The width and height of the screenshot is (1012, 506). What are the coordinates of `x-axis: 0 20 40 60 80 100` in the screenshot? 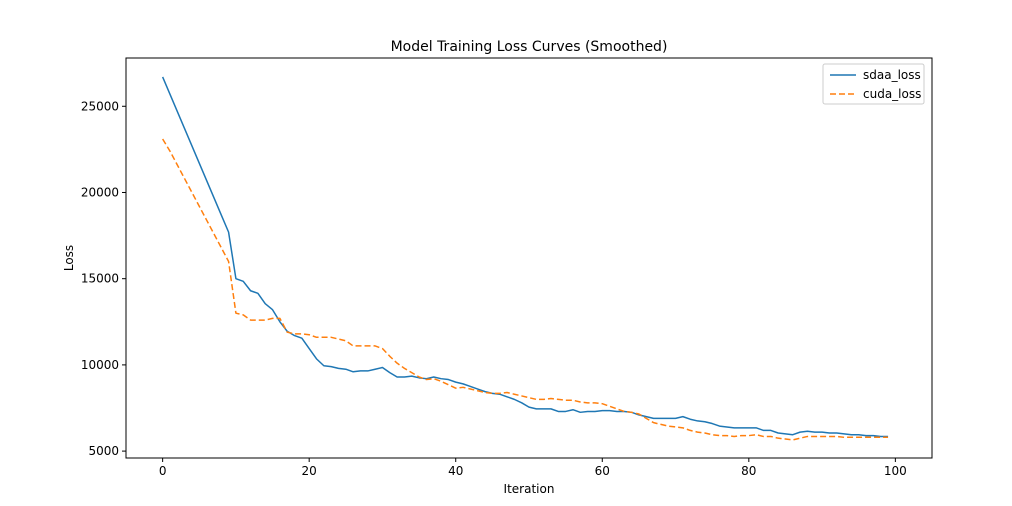 It's located at (533, 468).